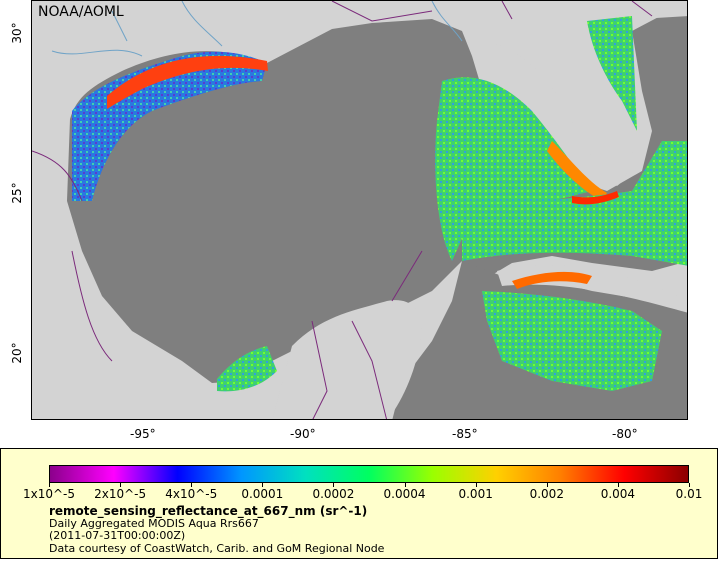  I want to click on x-tick-label: -85°, so click(465, 434).